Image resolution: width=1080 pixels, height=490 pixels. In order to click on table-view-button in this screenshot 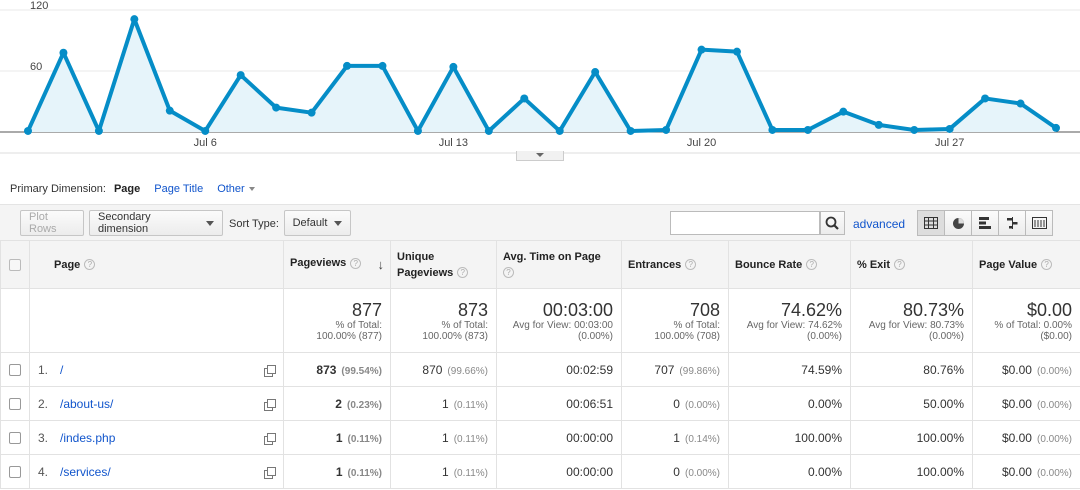, I will do `click(931, 223)`.